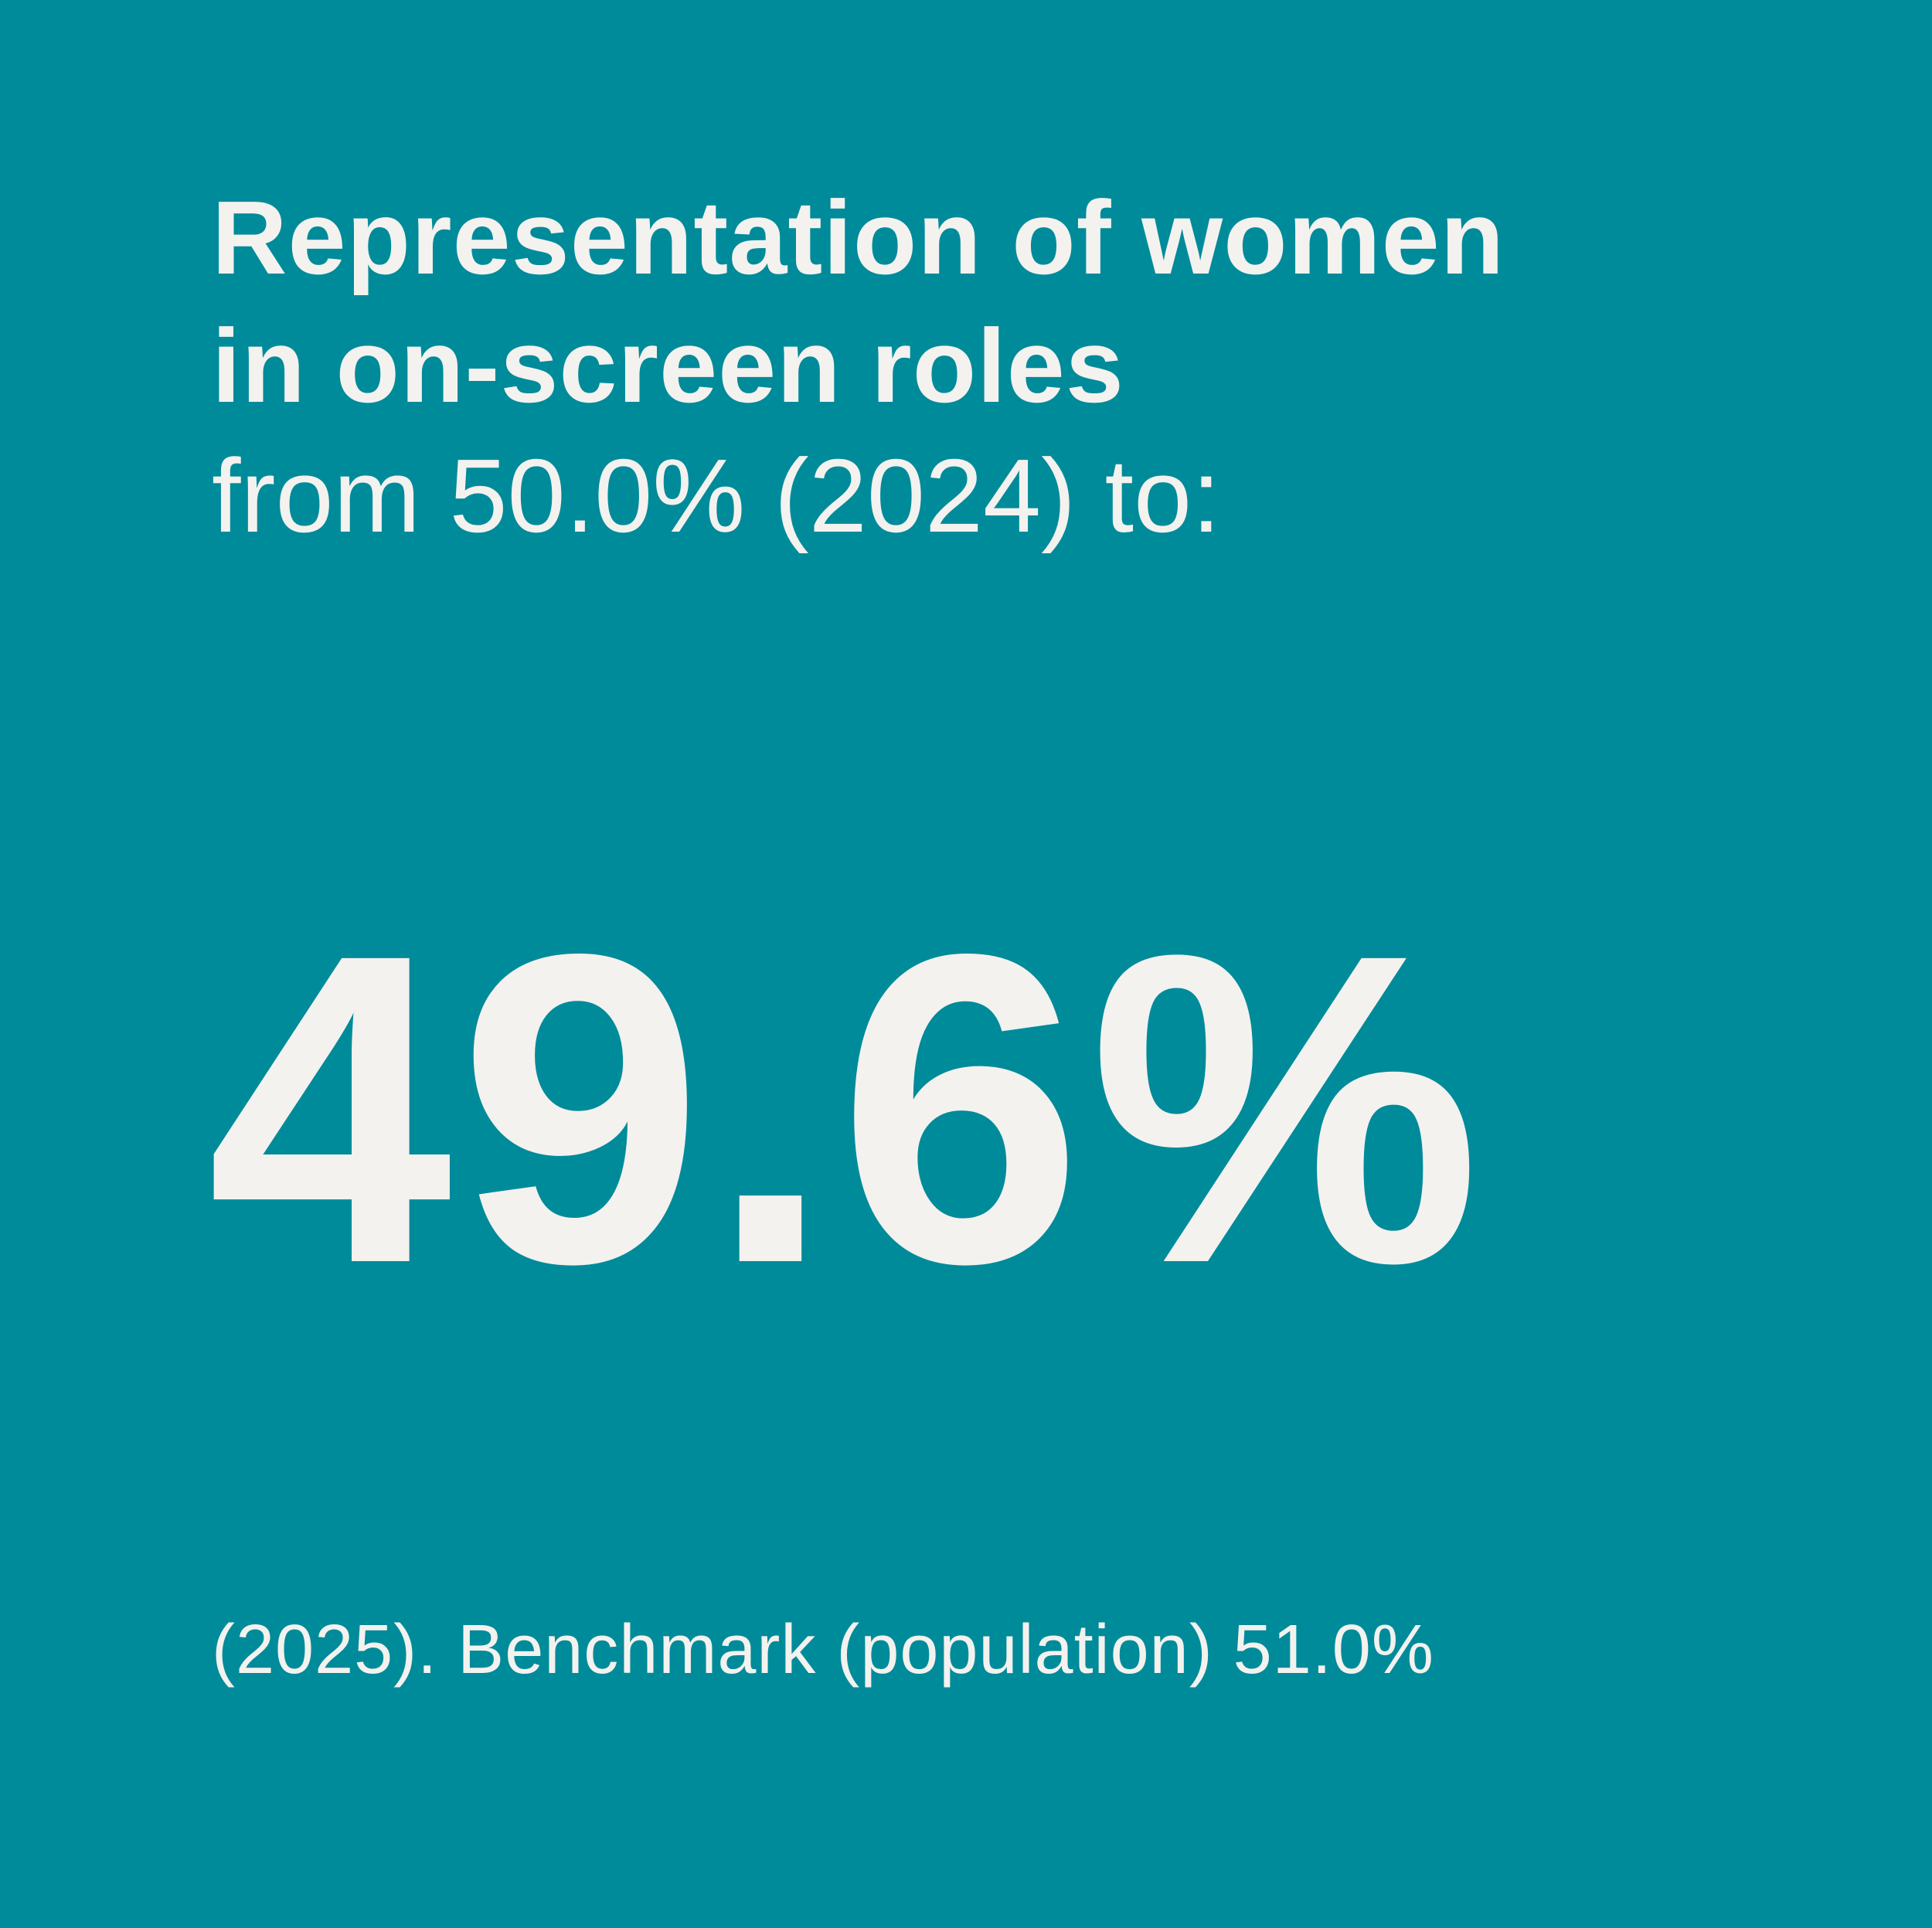  Describe the element at coordinates (668, 366) in the screenshot. I see `title-line: in on-screen roles` at that location.